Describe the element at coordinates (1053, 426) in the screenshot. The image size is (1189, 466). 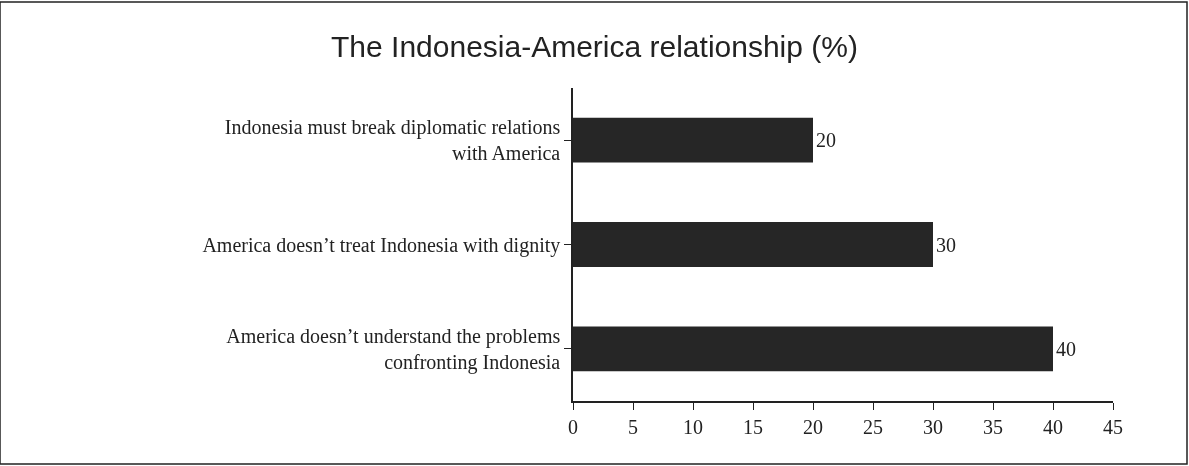
I see `x-tick-label: 40` at that location.